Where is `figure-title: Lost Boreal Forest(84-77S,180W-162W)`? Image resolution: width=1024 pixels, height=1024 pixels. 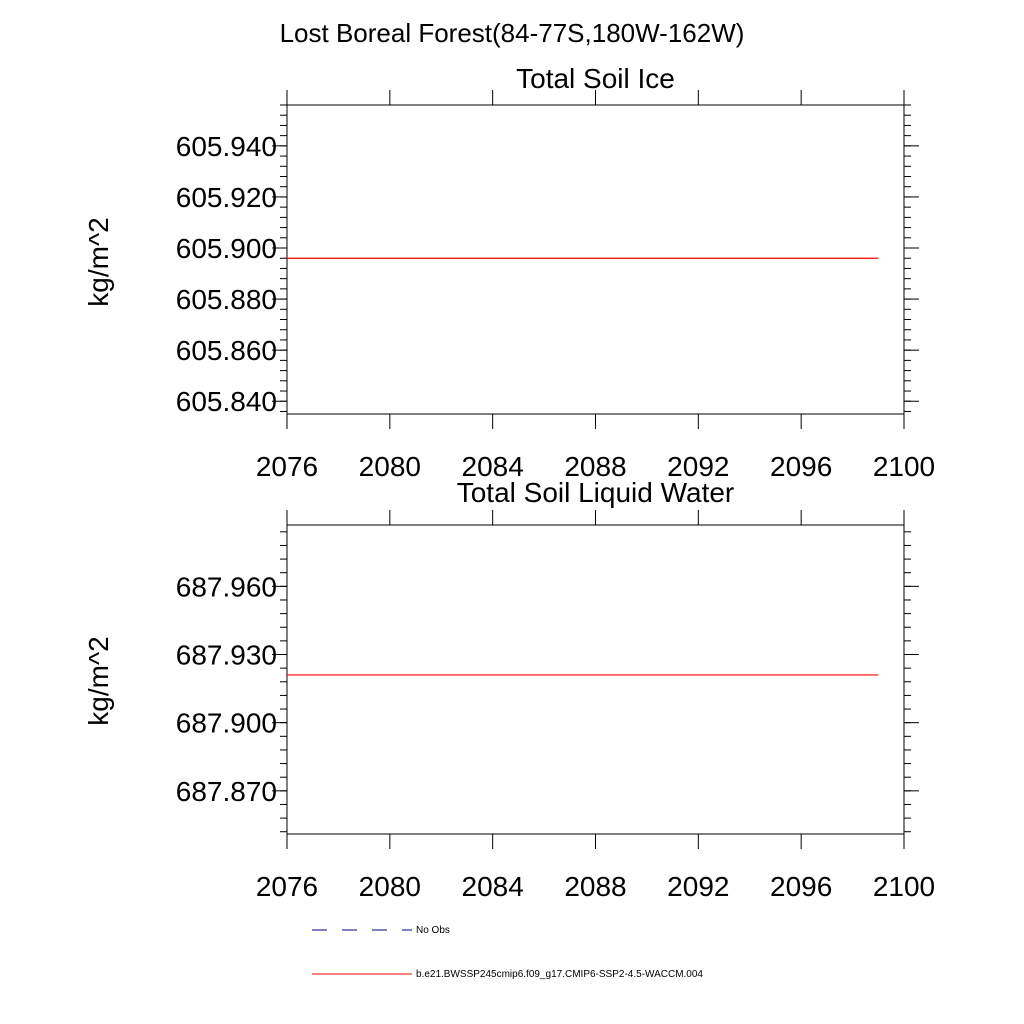 figure-title: Lost Boreal Forest(84-77S,180W-162W) is located at coordinates (512, 33).